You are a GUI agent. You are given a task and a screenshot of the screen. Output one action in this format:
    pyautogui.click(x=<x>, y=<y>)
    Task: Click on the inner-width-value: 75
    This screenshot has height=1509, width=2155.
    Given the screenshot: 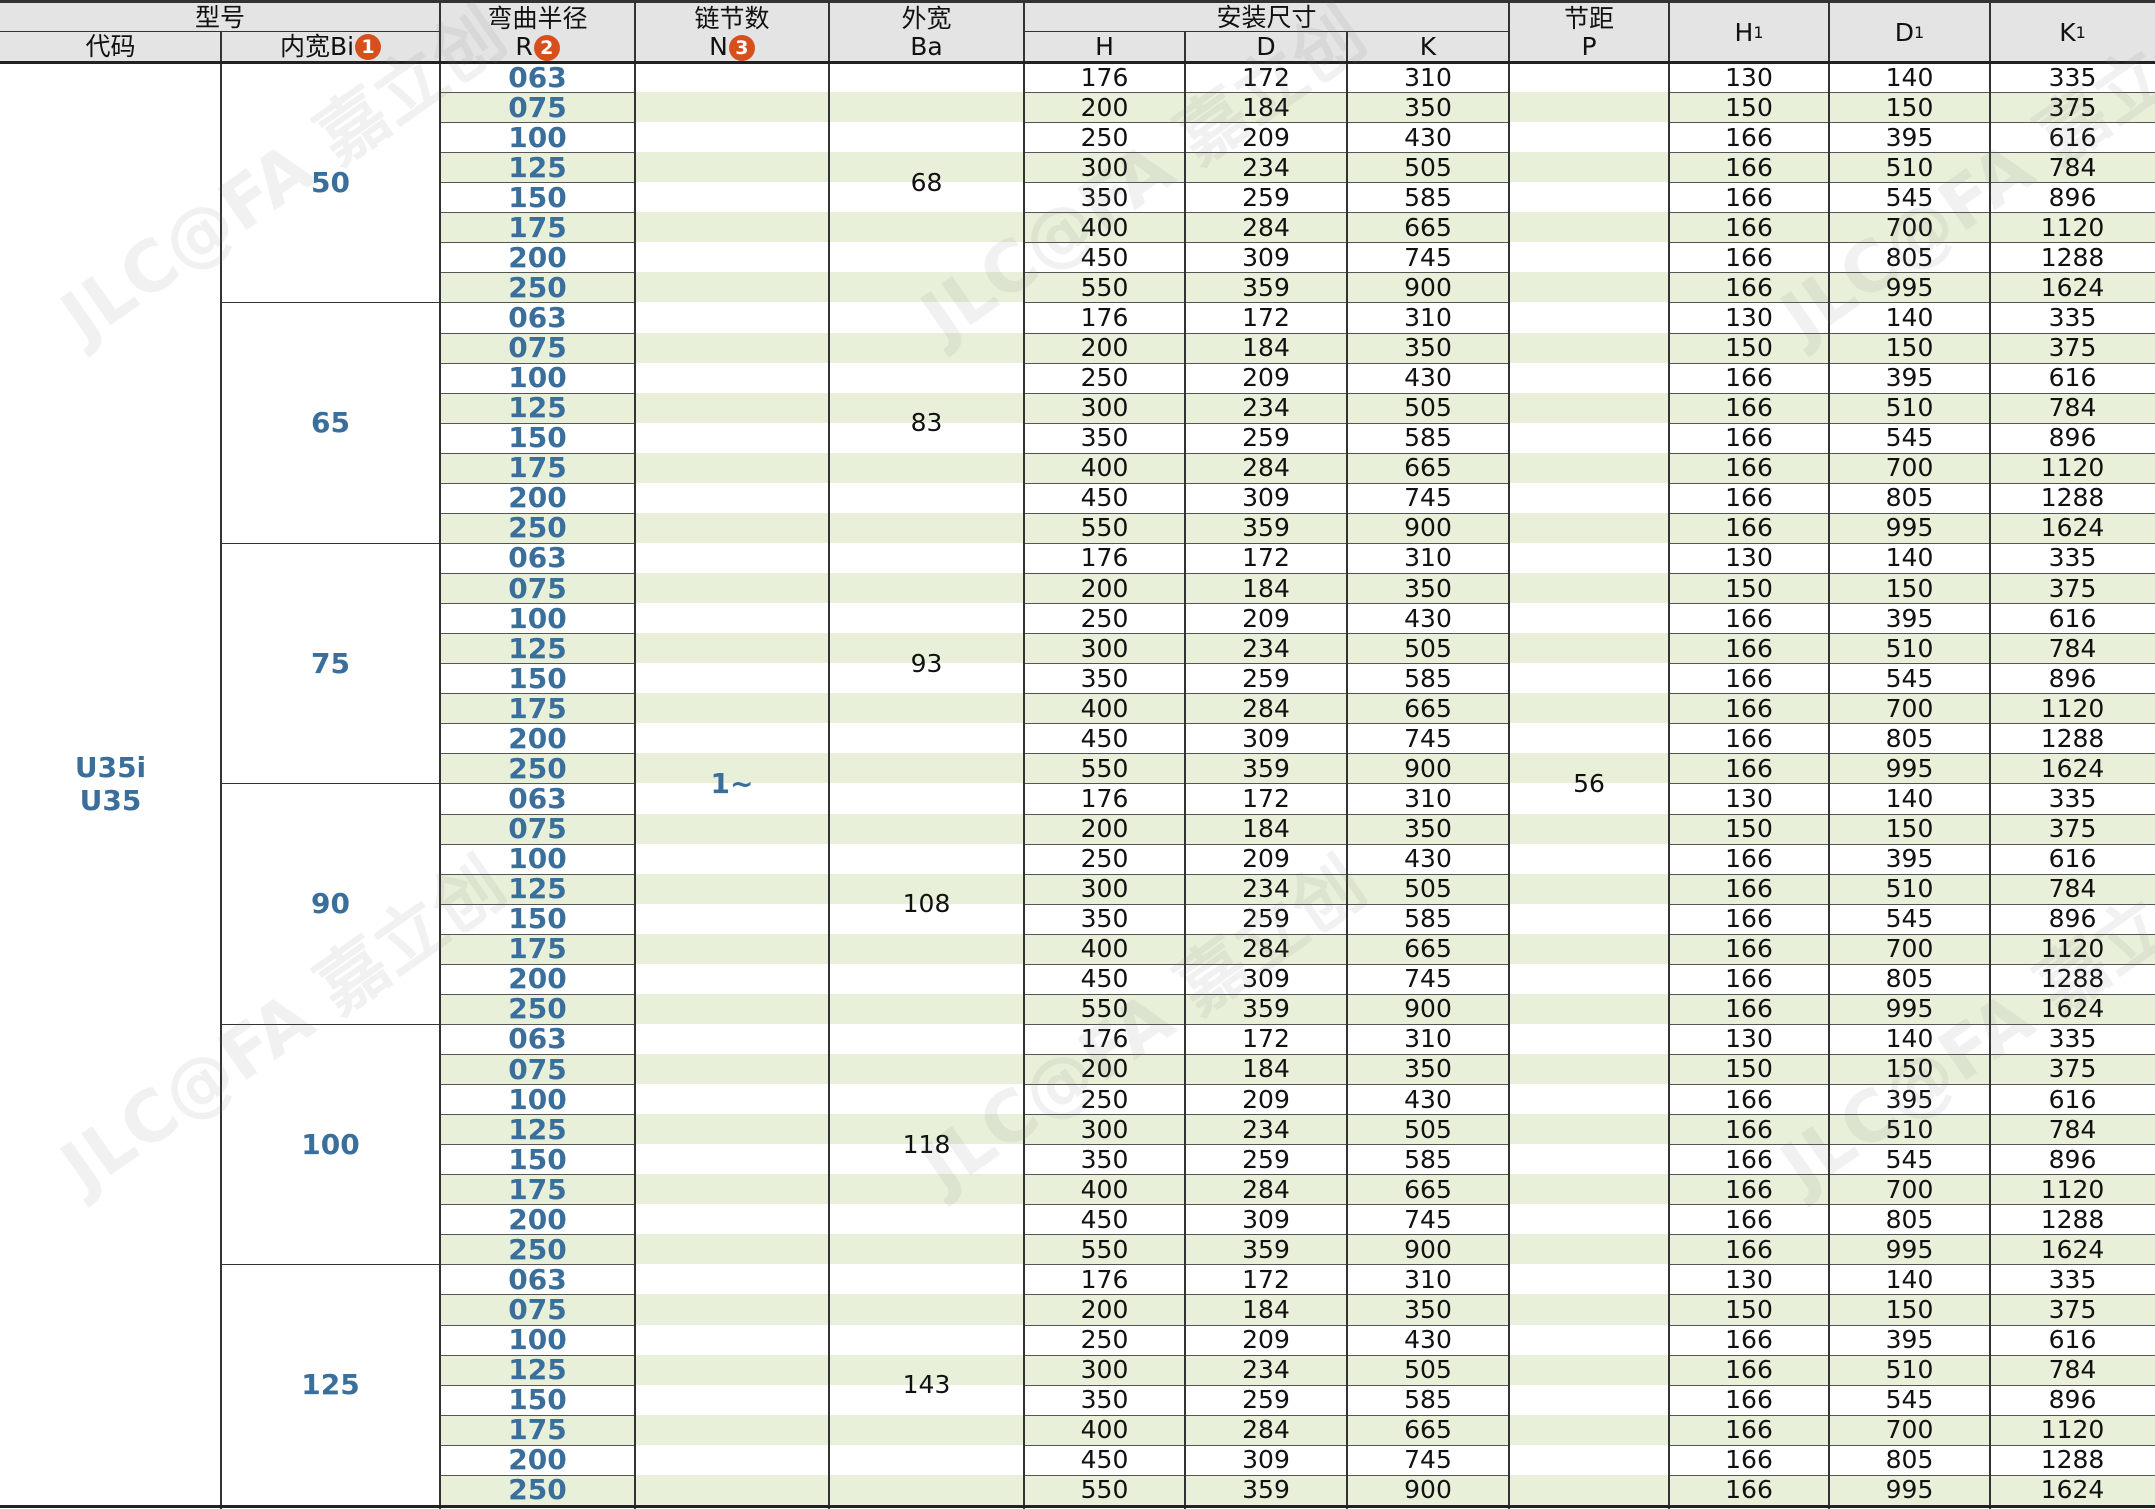 What is the action you would take?
    pyautogui.click(x=330, y=663)
    